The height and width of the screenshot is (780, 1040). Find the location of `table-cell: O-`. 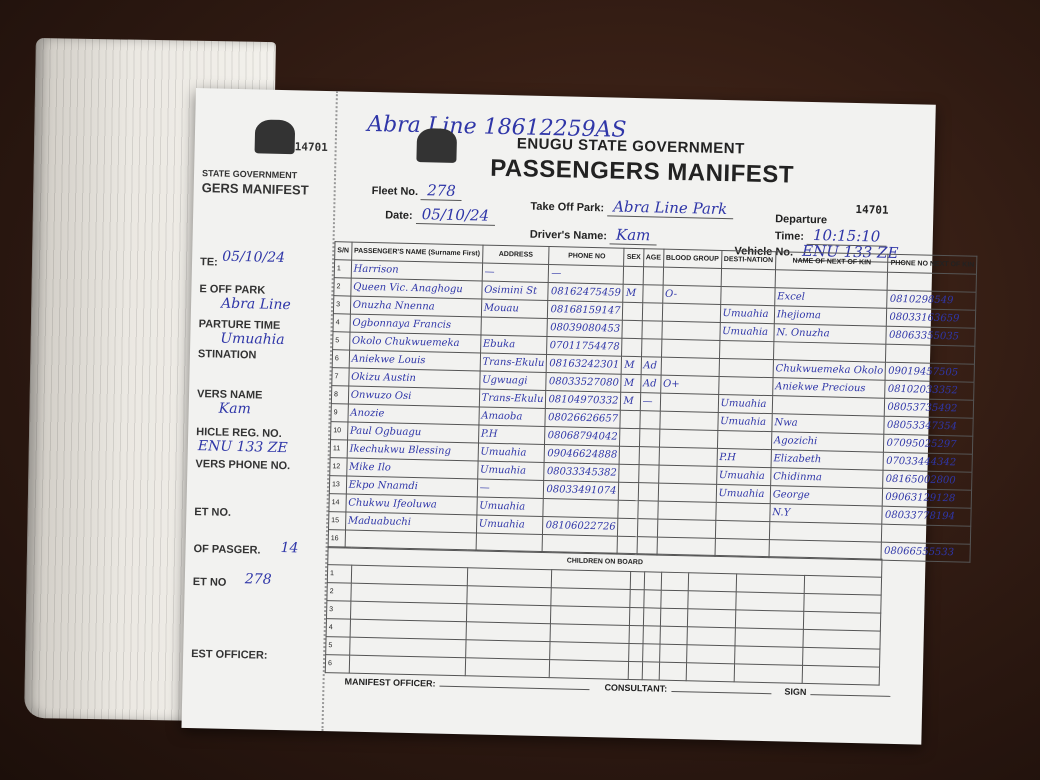

table-cell: O- is located at coordinates (691, 295).